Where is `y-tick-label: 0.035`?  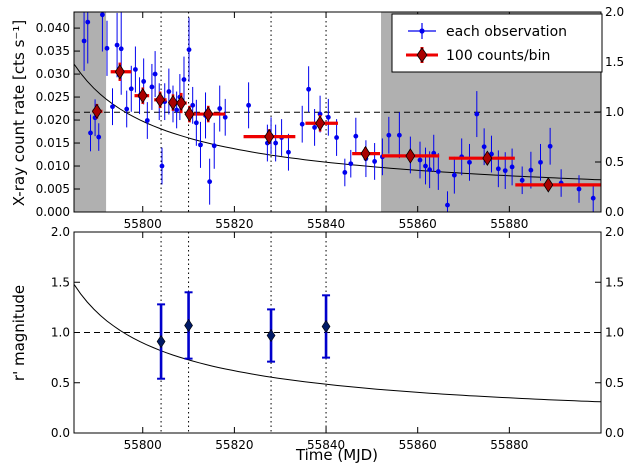 y-tick-label: 0.035 is located at coordinates (53, 51).